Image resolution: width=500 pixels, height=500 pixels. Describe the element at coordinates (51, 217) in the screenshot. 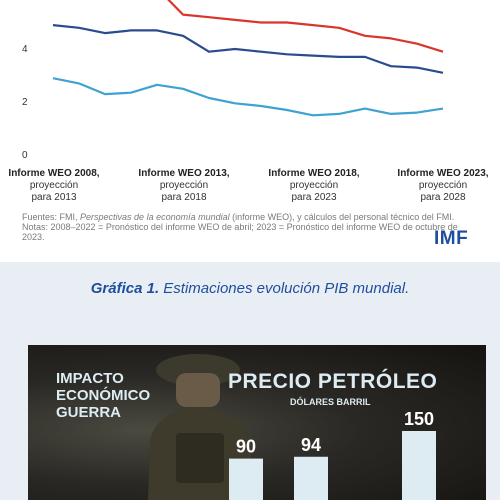

I see `sources-prefix: Fuentes: FMI,` at that location.